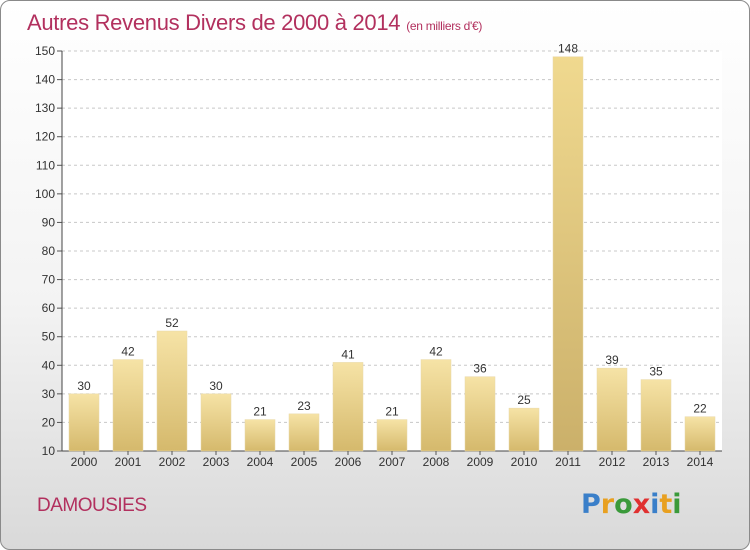 Image resolution: width=750 pixels, height=550 pixels. I want to click on x-tick-label: 2004, so click(260, 462).